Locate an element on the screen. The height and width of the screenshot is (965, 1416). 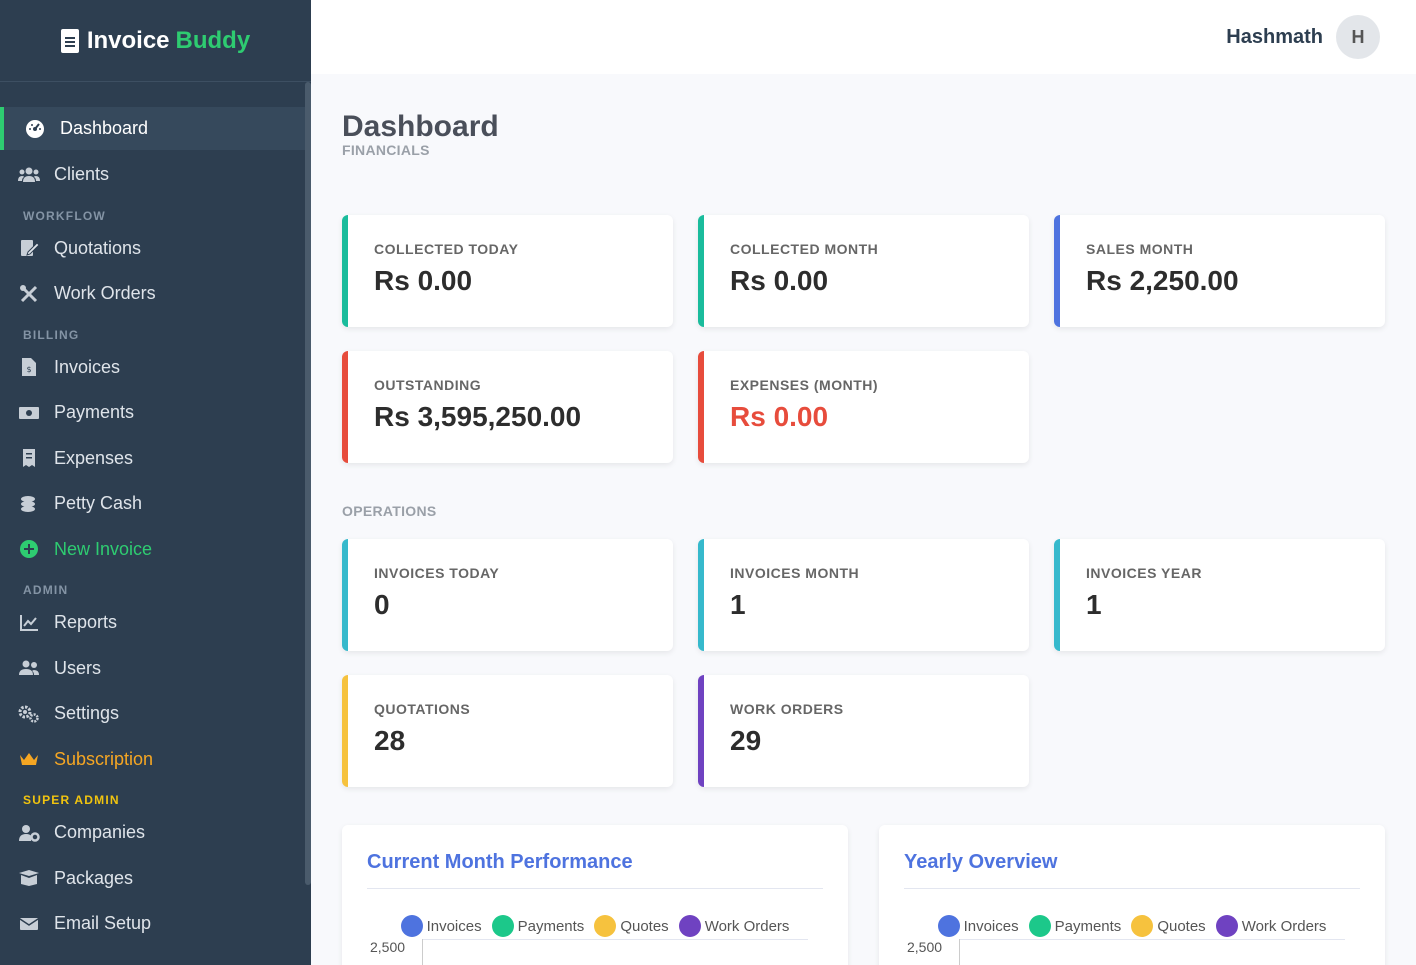
sidebar-item-expenses: Expenses is located at coordinates (155, 459).